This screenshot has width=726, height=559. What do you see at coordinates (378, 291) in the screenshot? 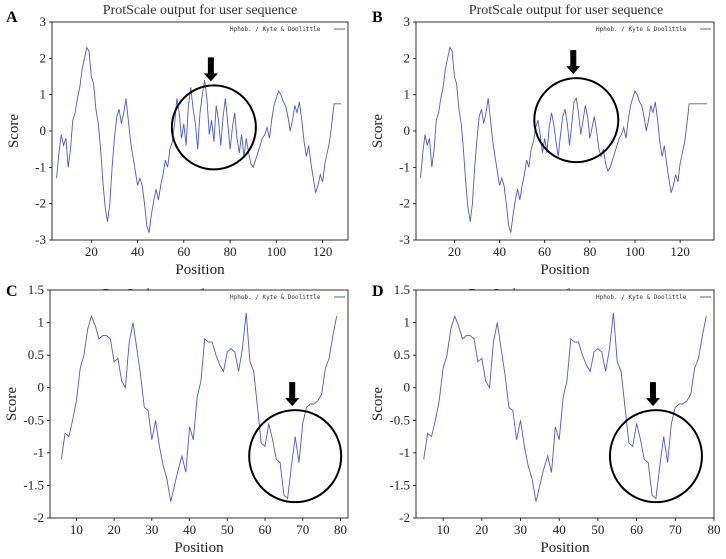
I see `panel-label: D` at bounding box center [378, 291].